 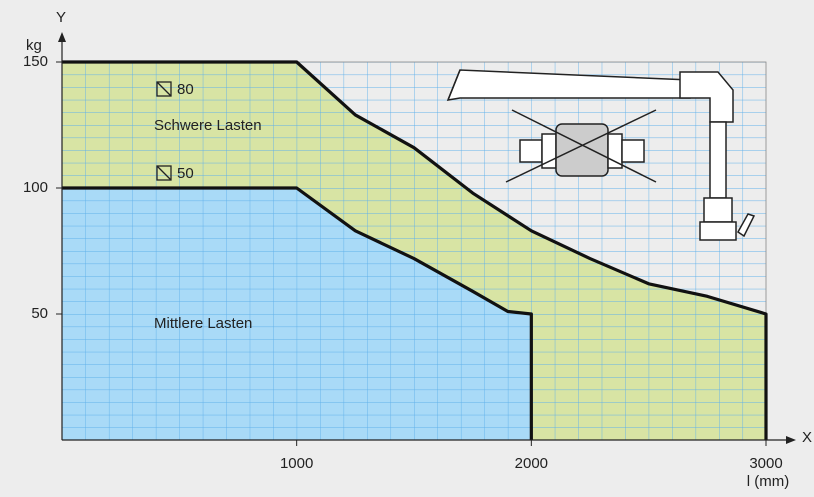 I want to click on y-tick-label: 150, so click(x=35, y=61).